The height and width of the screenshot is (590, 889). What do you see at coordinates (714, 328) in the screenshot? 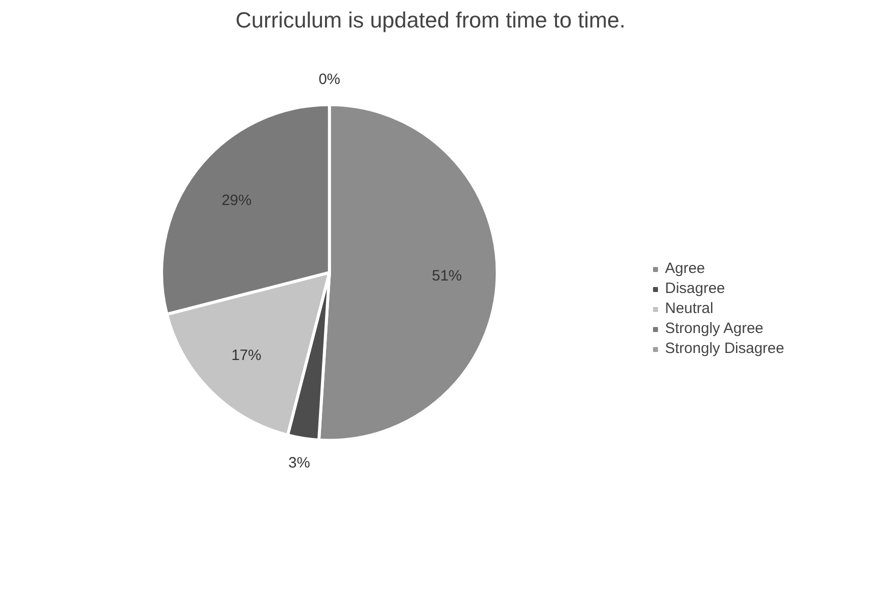
I see `legend-label: Strongly Agree` at bounding box center [714, 328].